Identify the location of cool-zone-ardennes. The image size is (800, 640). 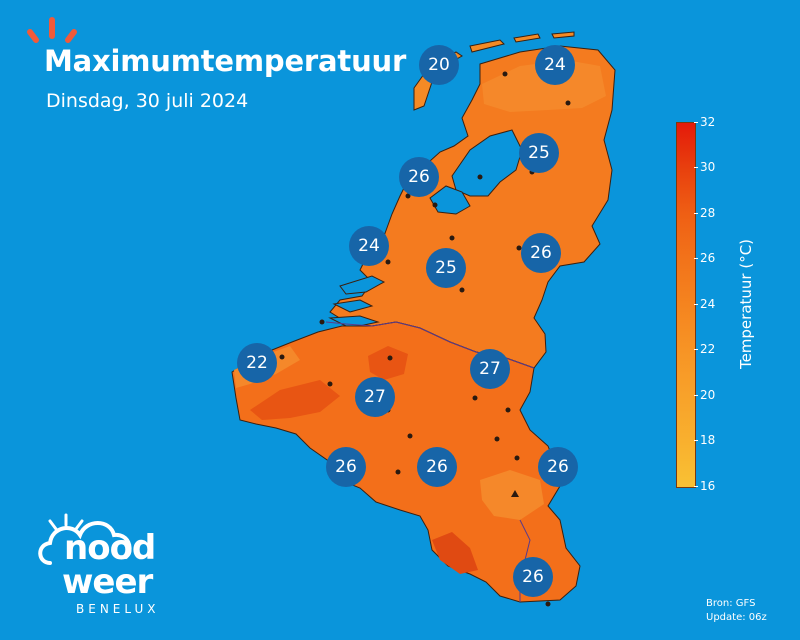
(512, 495).